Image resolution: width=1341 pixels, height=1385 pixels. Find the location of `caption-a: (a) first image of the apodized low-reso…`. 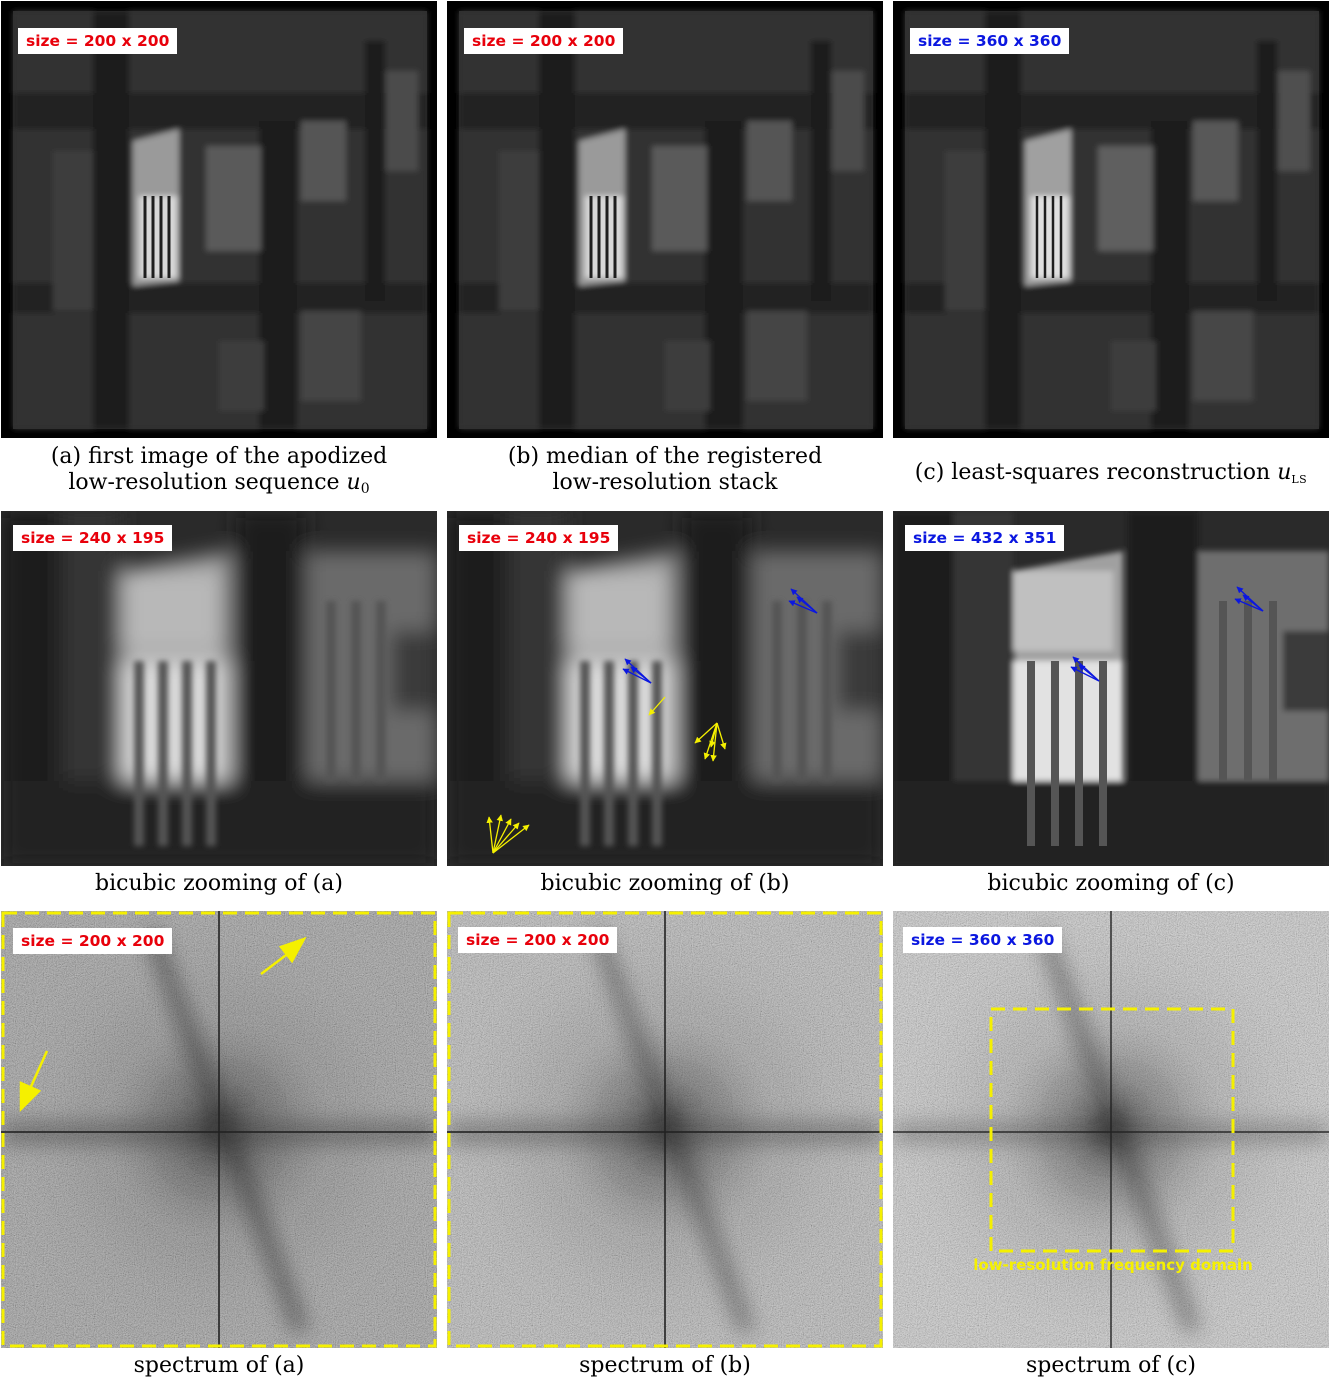

caption-a: (a) first image of the apodized low-reso… is located at coordinates (219, 470).